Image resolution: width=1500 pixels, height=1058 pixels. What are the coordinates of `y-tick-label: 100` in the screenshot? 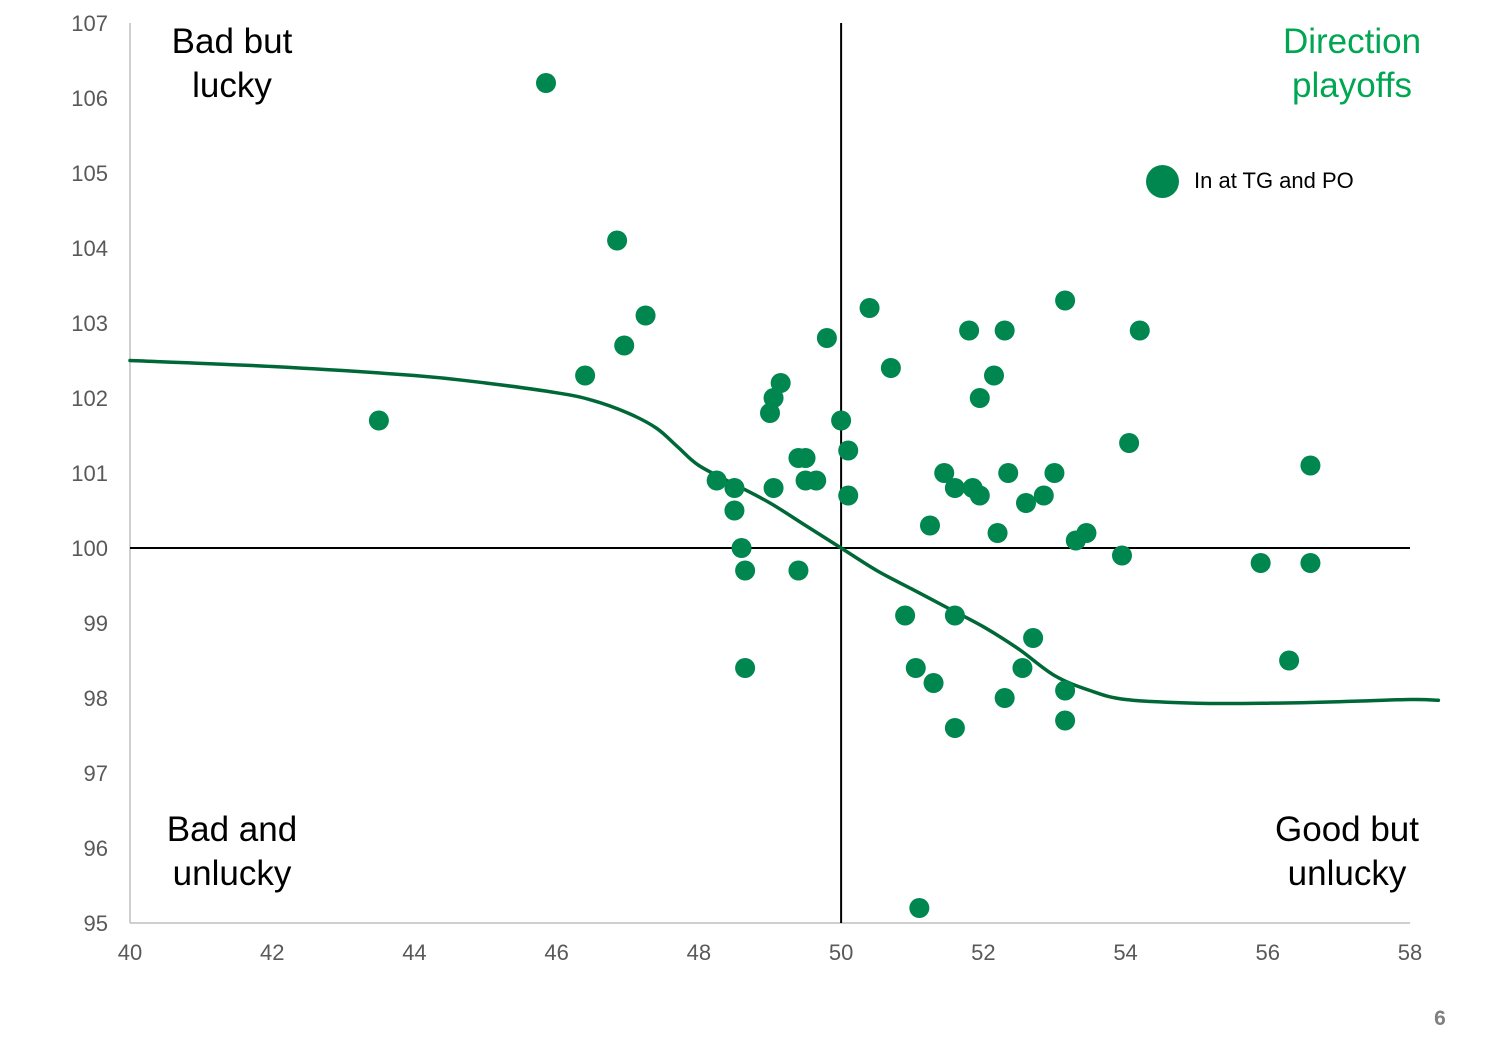 It's located at (89, 548).